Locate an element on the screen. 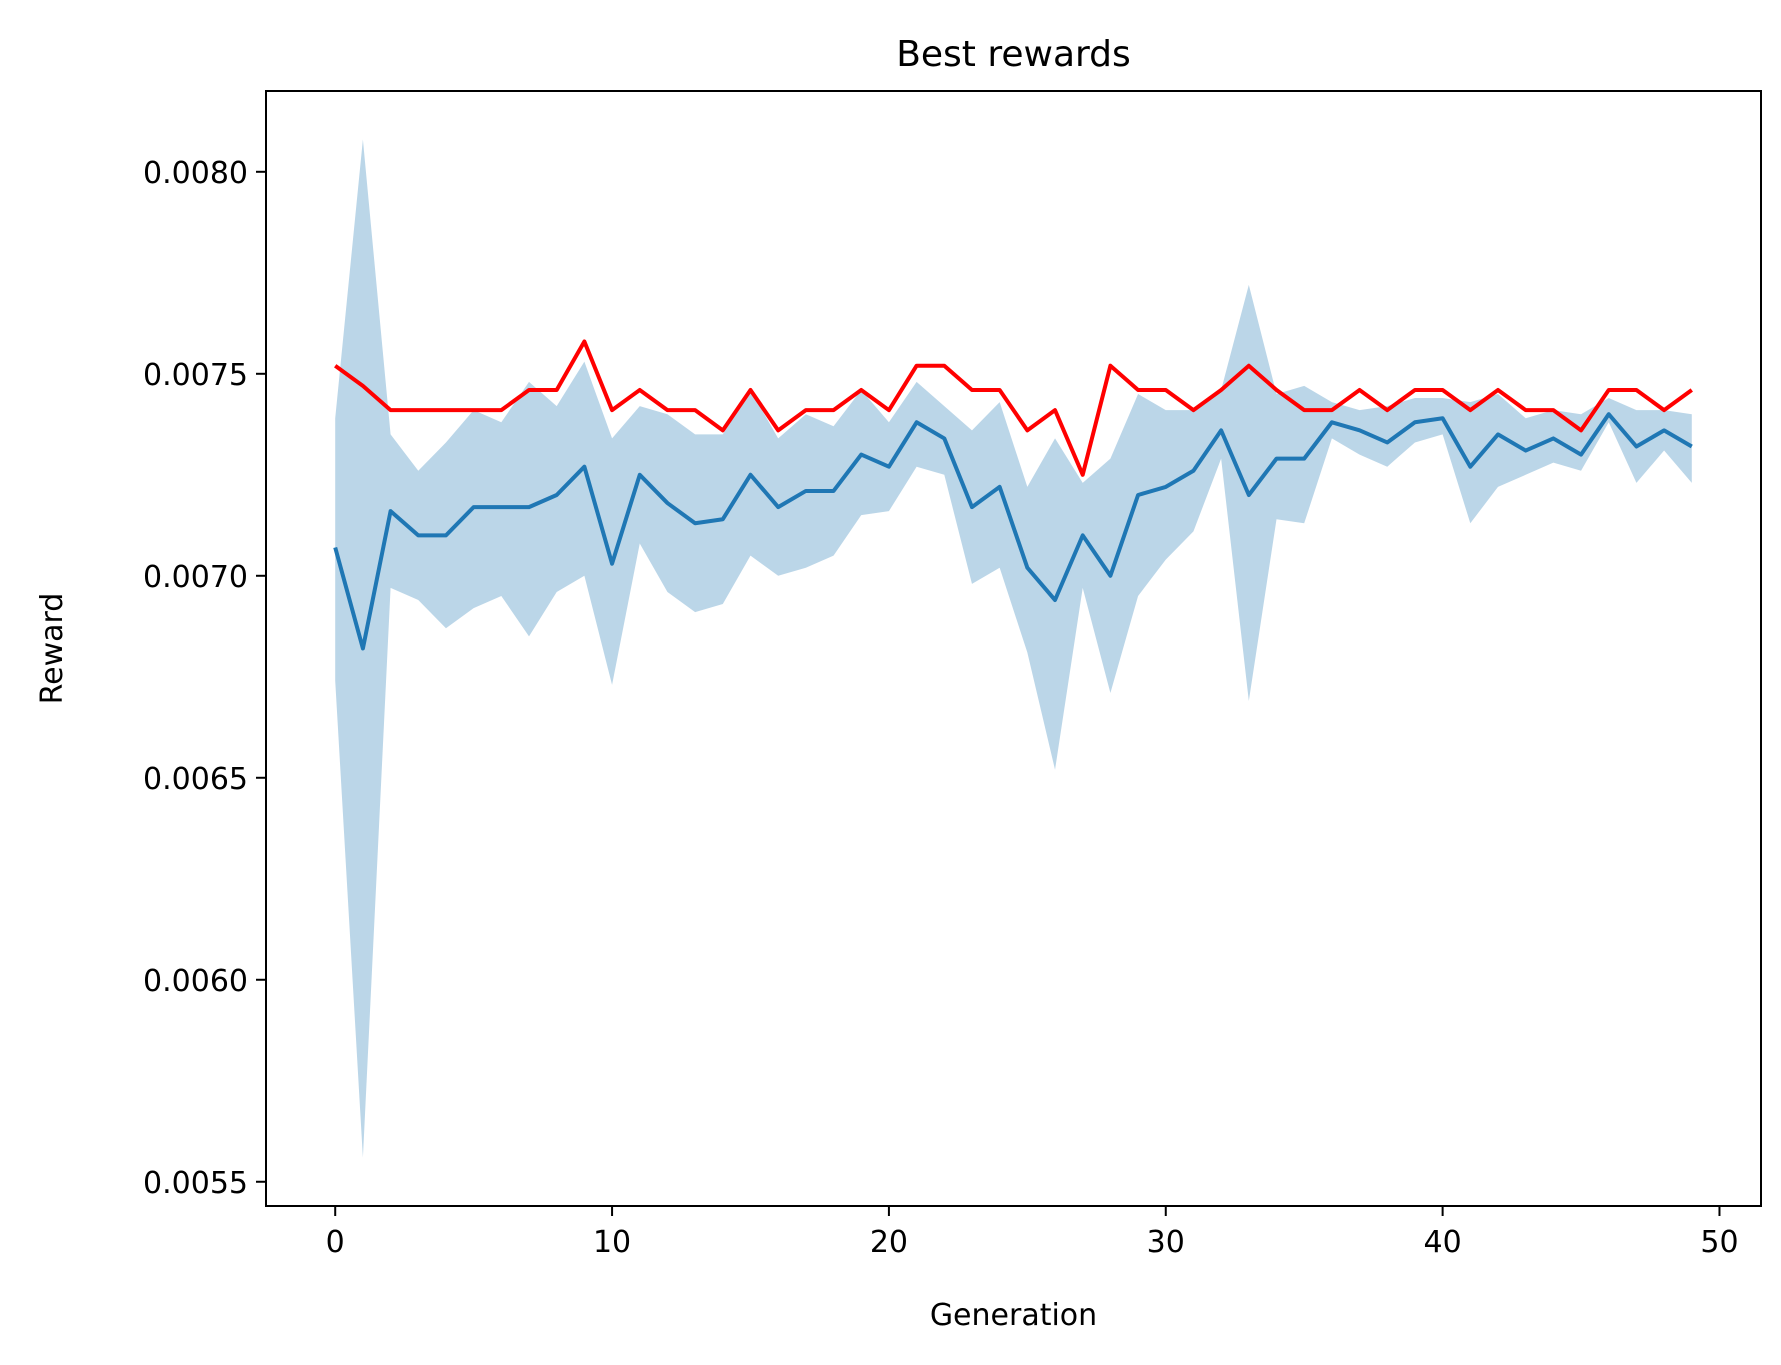  x-tick-label: 30 is located at coordinates (1166, 1242).